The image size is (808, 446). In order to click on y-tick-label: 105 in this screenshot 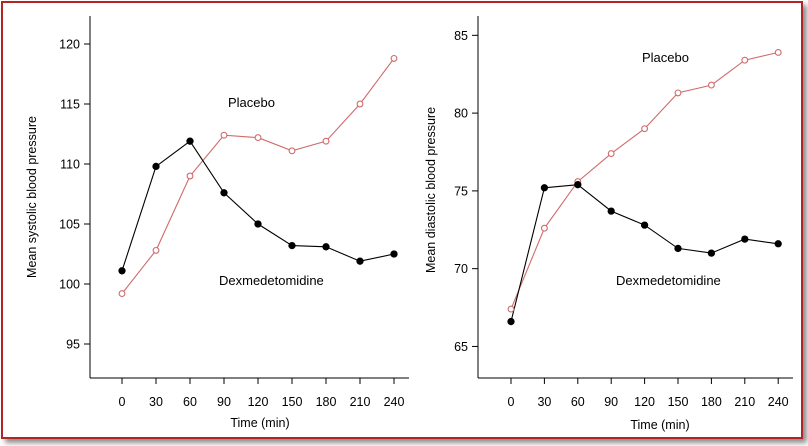, I will do `click(69, 225)`.